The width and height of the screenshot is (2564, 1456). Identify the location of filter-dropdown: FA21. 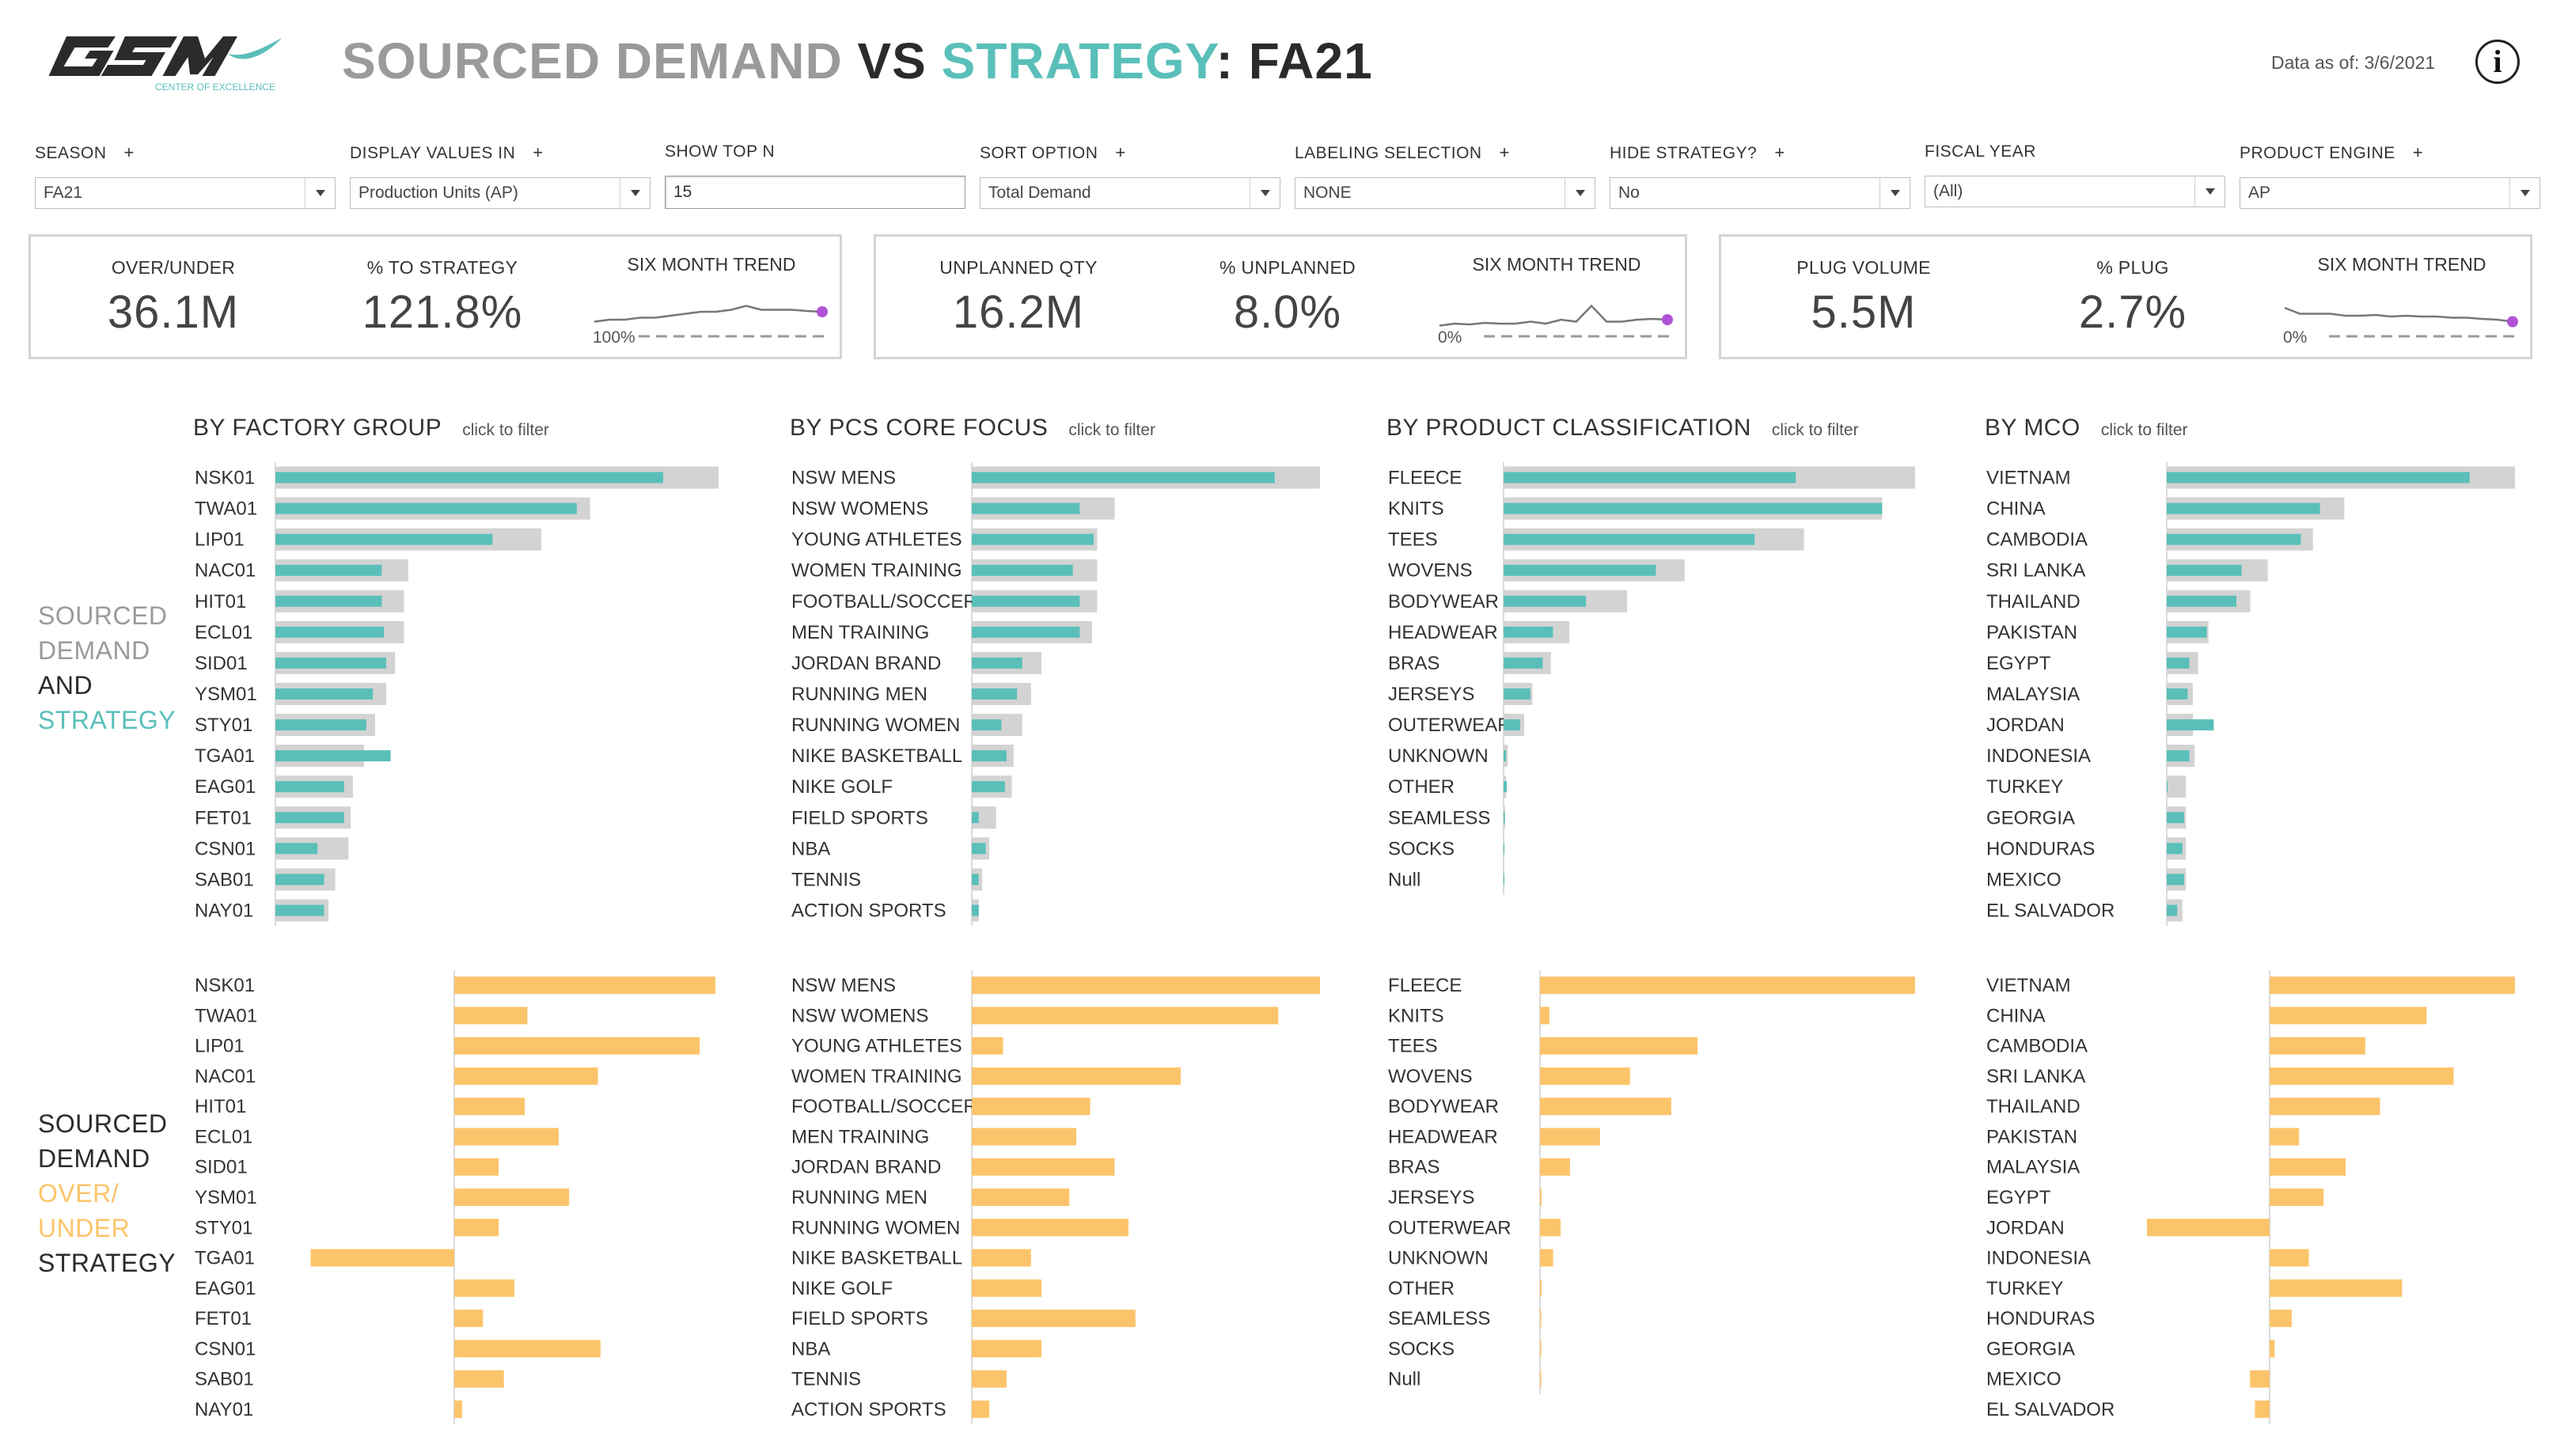
(185, 193).